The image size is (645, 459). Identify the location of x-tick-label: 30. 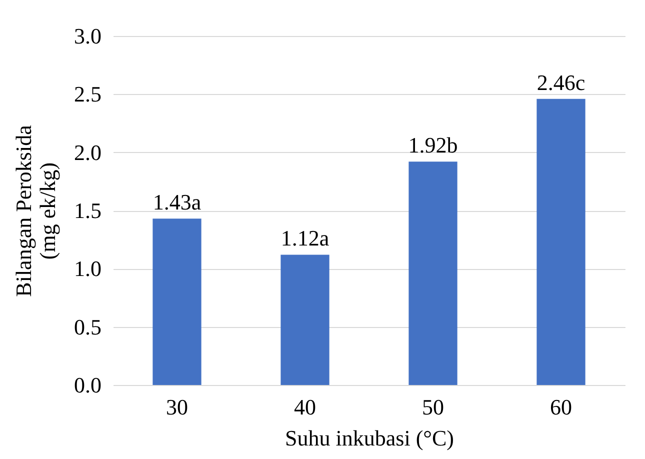
(177, 407).